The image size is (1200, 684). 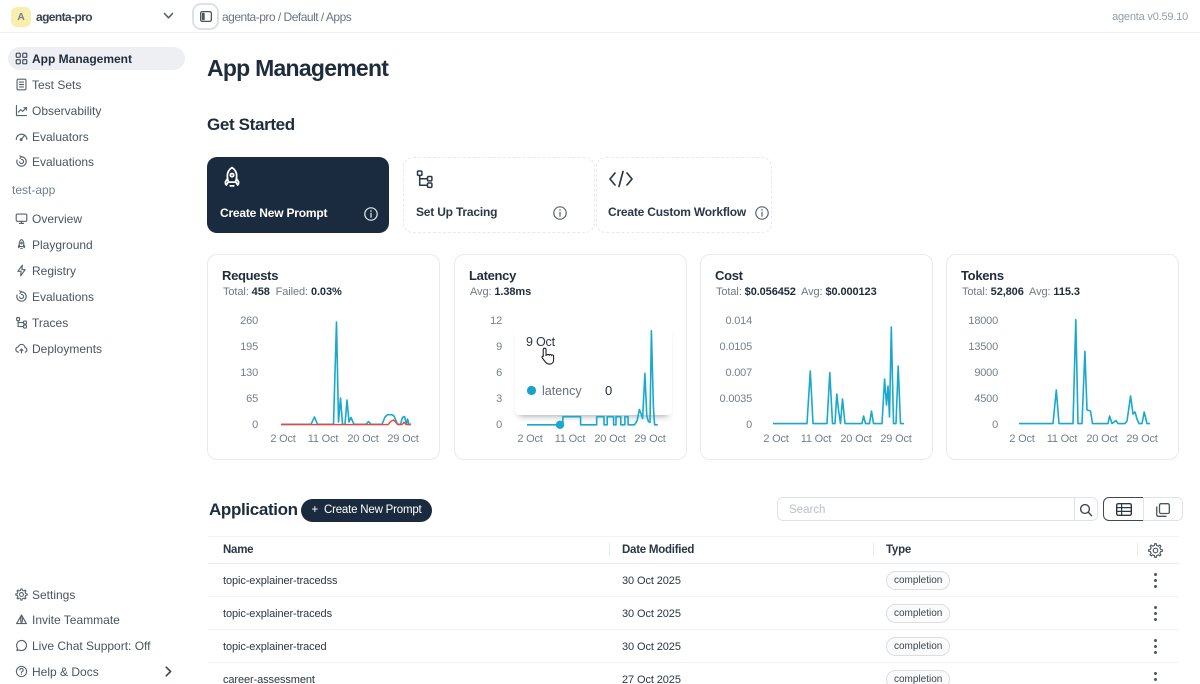 I want to click on svg-text: 130, so click(x=249, y=373).